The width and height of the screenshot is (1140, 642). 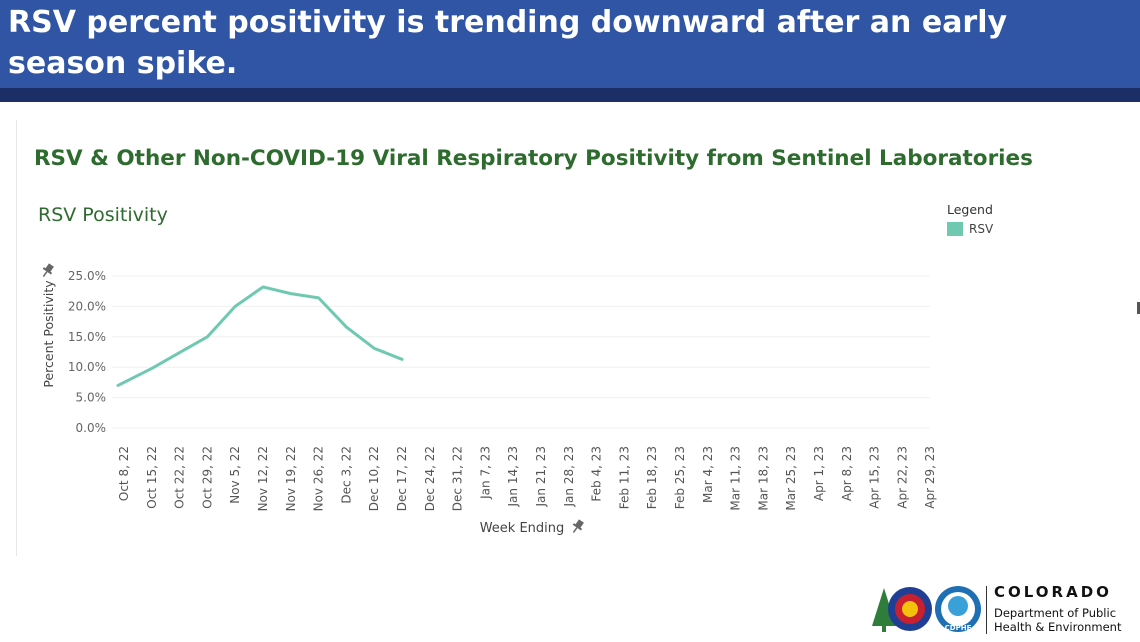 I want to click on colorado-logo-icon: CDPHE, so click(x=931, y=610).